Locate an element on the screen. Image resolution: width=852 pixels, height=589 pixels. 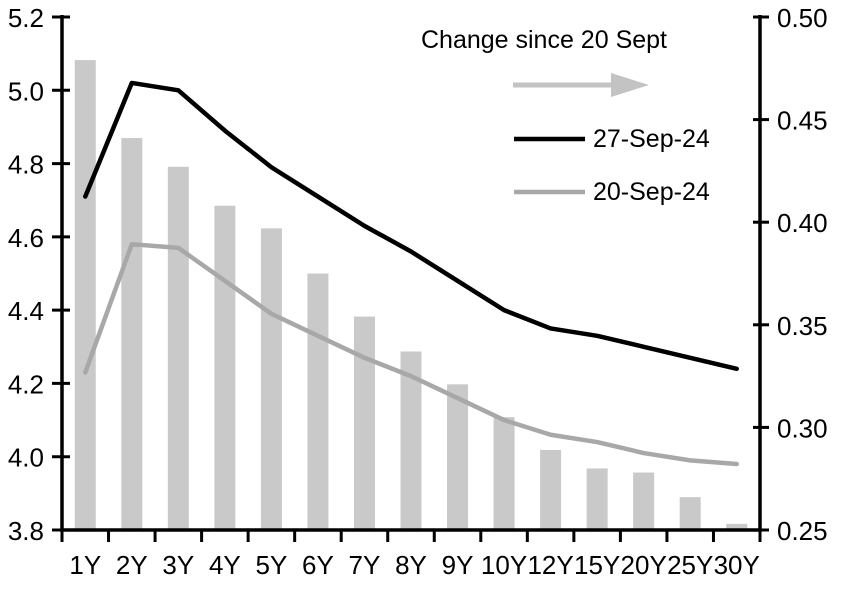
bar-12Y is located at coordinates (551, 489).